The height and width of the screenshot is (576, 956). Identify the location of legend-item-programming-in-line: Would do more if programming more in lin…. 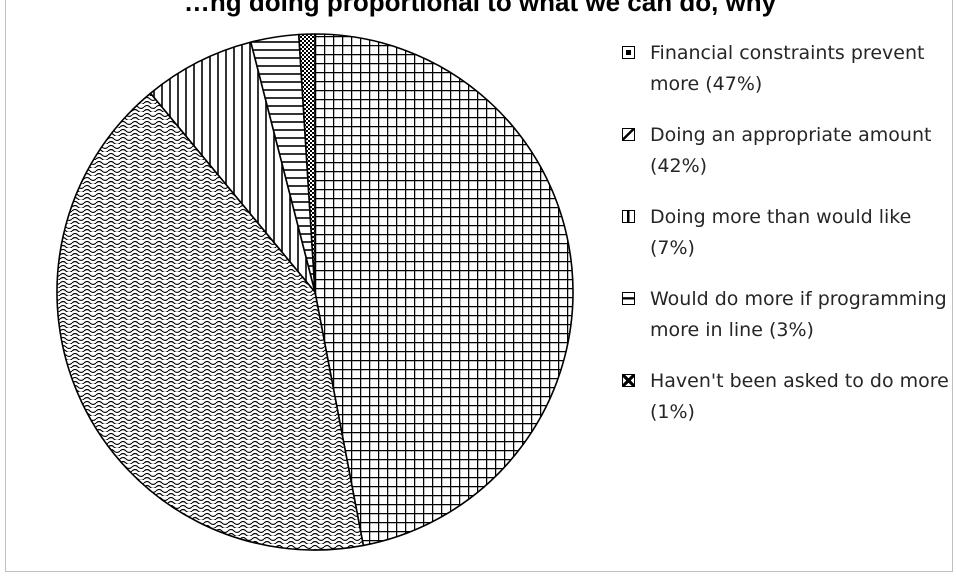
(787, 315).